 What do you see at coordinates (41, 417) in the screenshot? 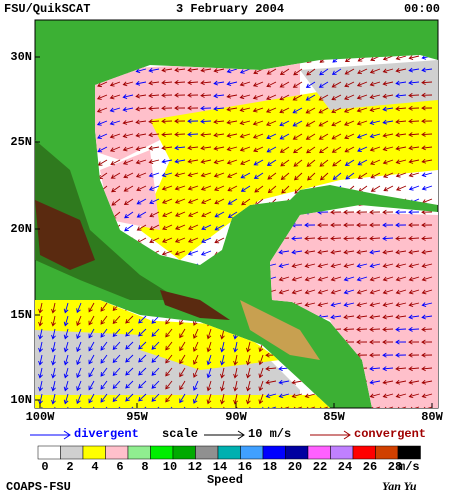
I see `longitude-label: 100W` at bounding box center [41, 417].